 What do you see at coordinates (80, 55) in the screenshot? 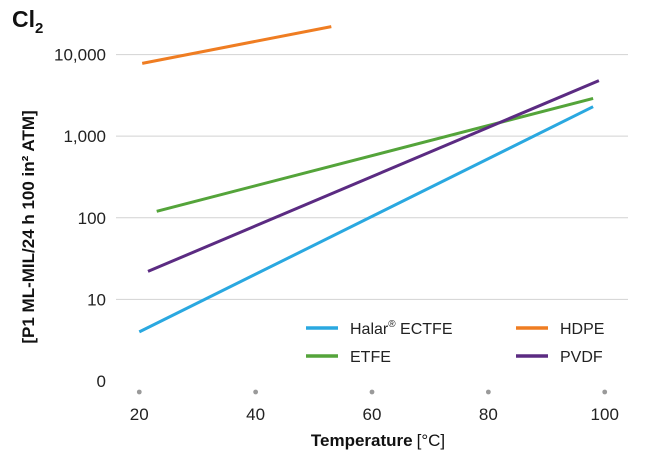
I see `y-tick-label: 10,000` at bounding box center [80, 55].